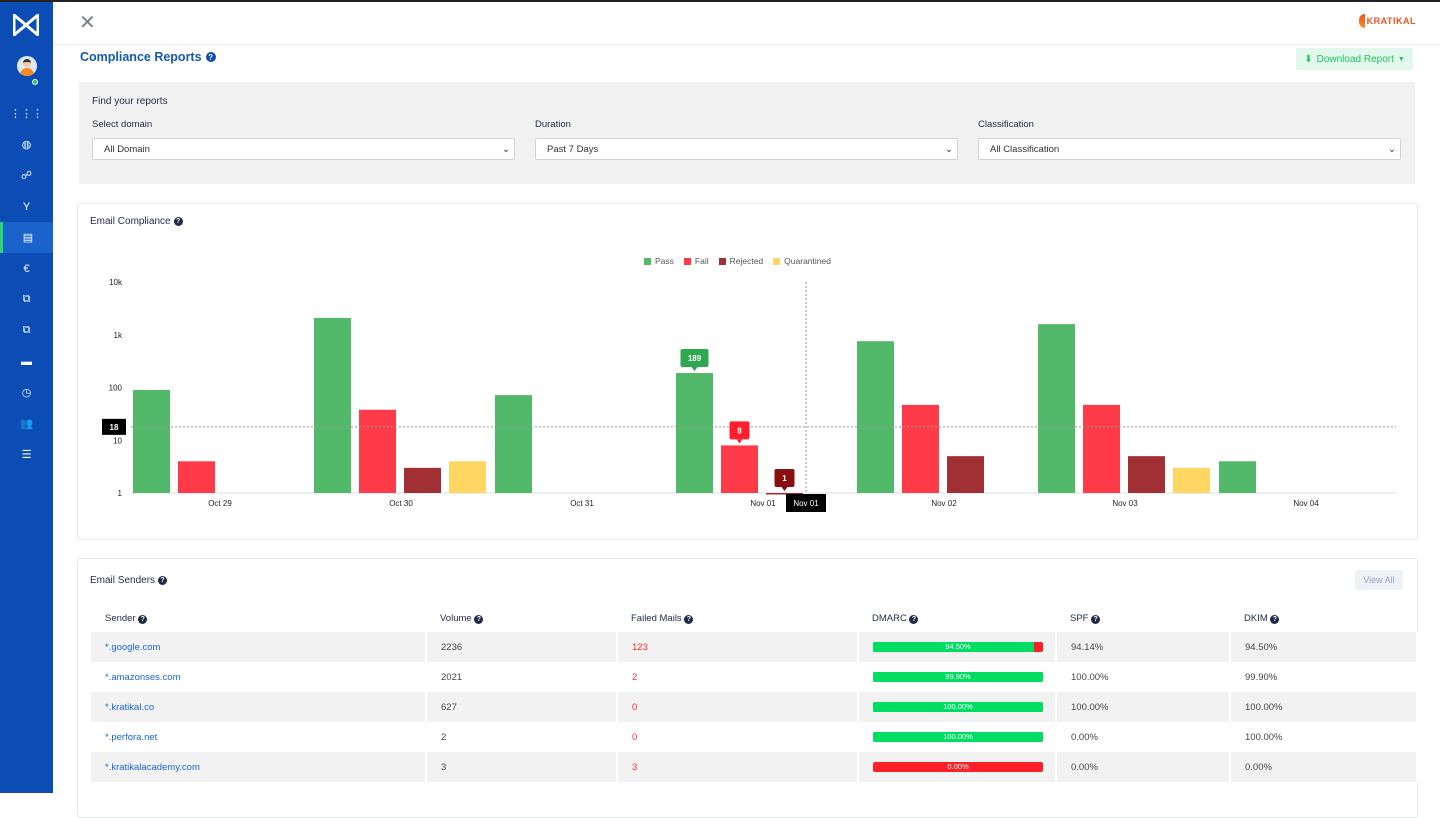 The width and height of the screenshot is (1440, 818). I want to click on column-header-dkim: DKIM ?, so click(1323, 618).